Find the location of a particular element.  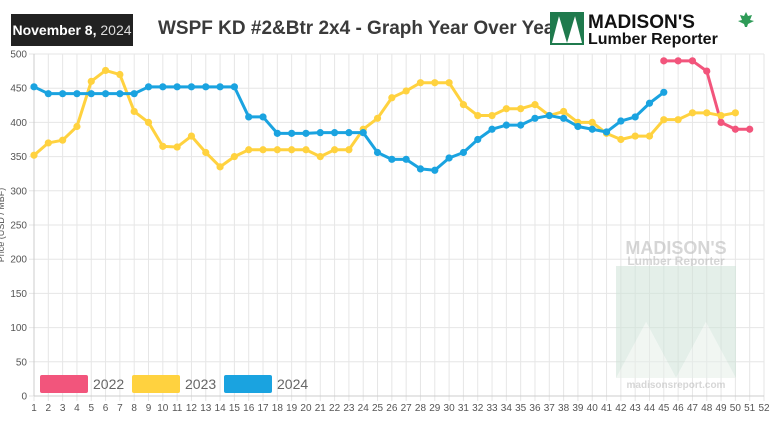

legend-label-2022: 2022 is located at coordinates (108, 384).